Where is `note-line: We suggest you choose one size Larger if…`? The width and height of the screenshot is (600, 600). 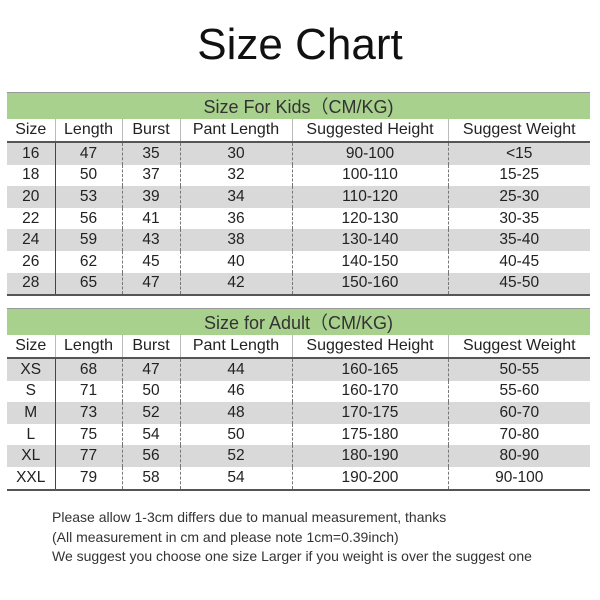 note-line: We suggest you choose one size Larger if… is located at coordinates (292, 556).